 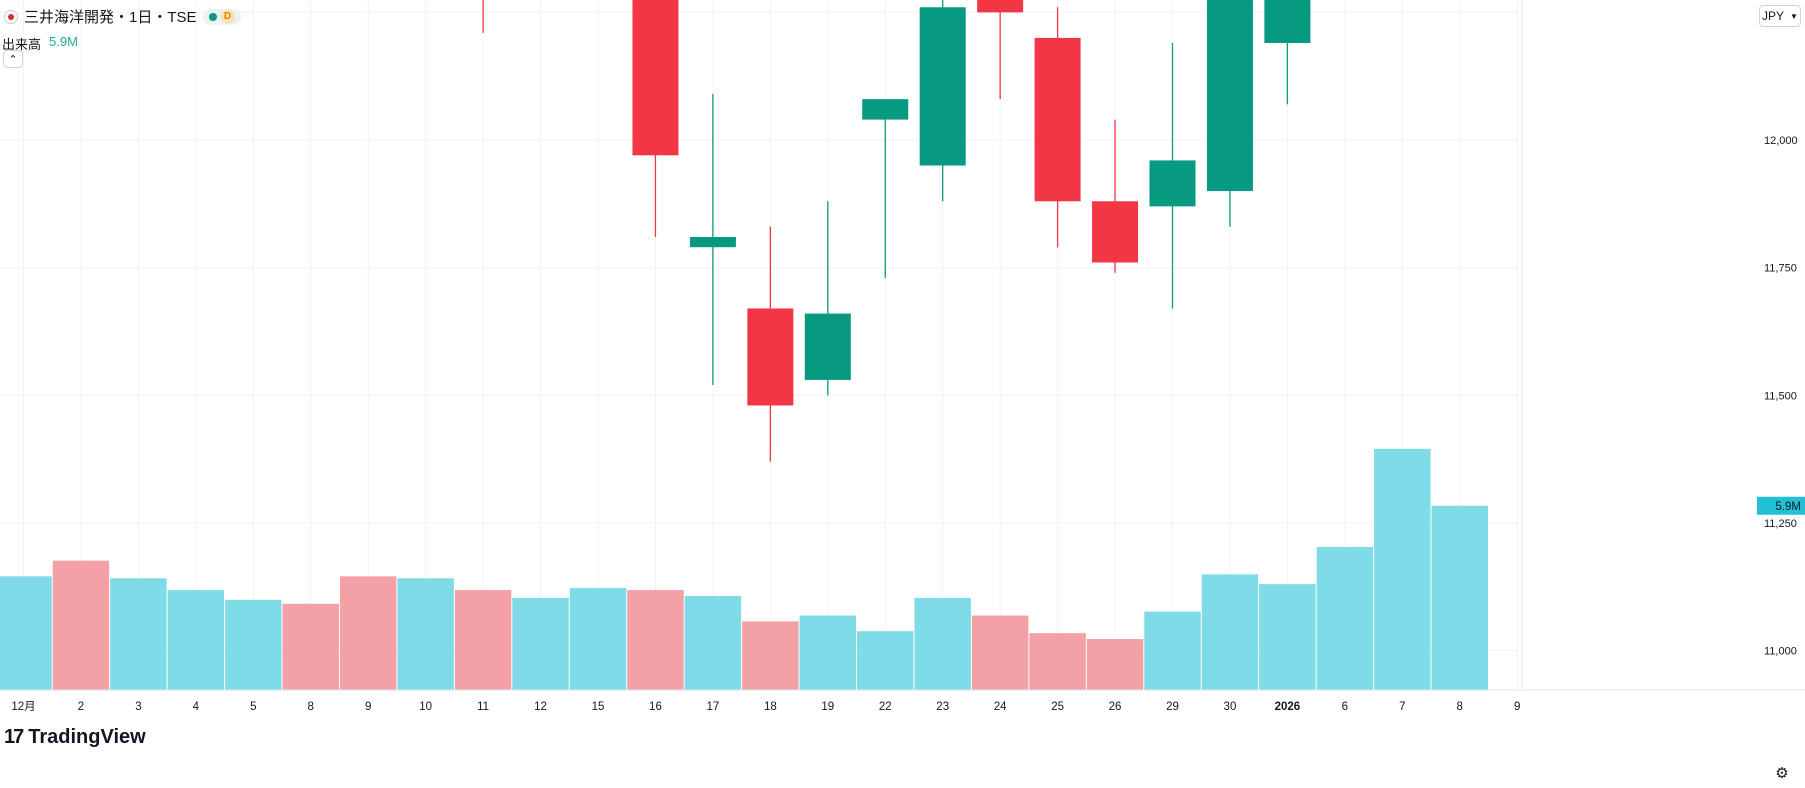 I want to click on price-tick-label: 11,250, so click(x=1780, y=524).